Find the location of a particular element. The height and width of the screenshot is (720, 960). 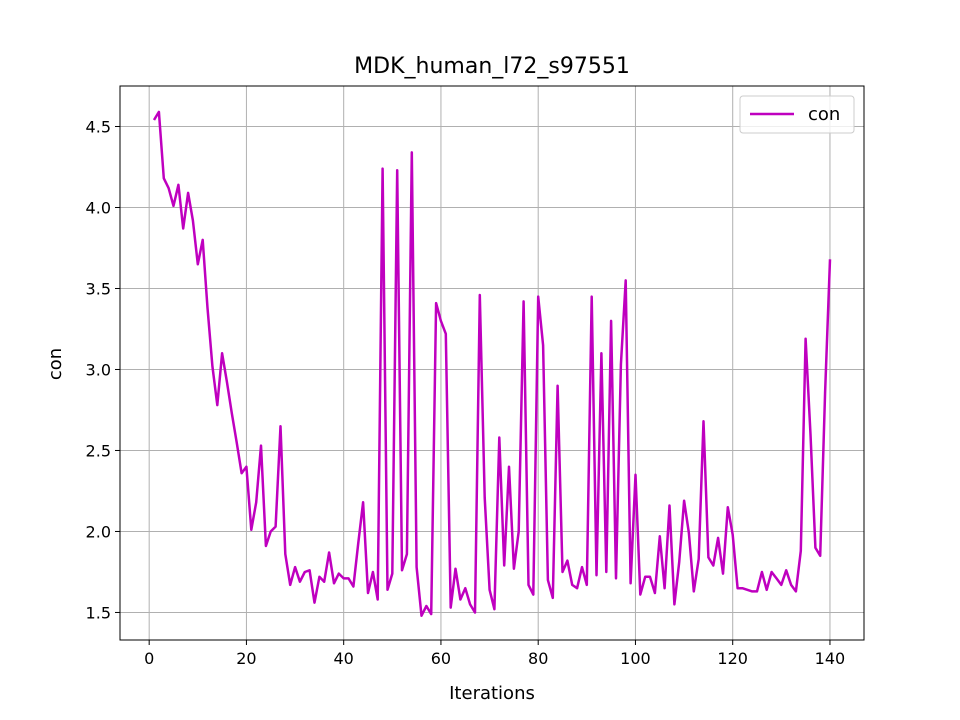

chart-title: MDK_human_l72_s97551 is located at coordinates (492, 66).